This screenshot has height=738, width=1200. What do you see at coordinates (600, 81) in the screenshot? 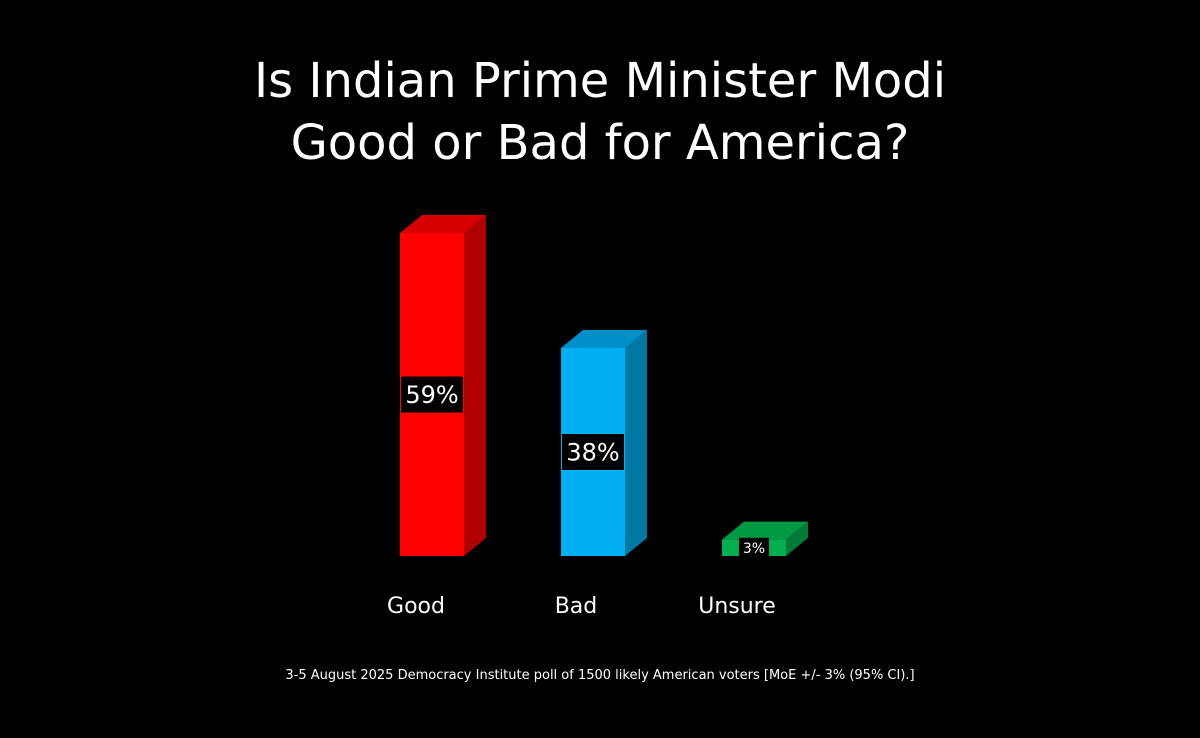
I see `chart-title-line-1: Is Indian Prime Minister Modi` at bounding box center [600, 81].